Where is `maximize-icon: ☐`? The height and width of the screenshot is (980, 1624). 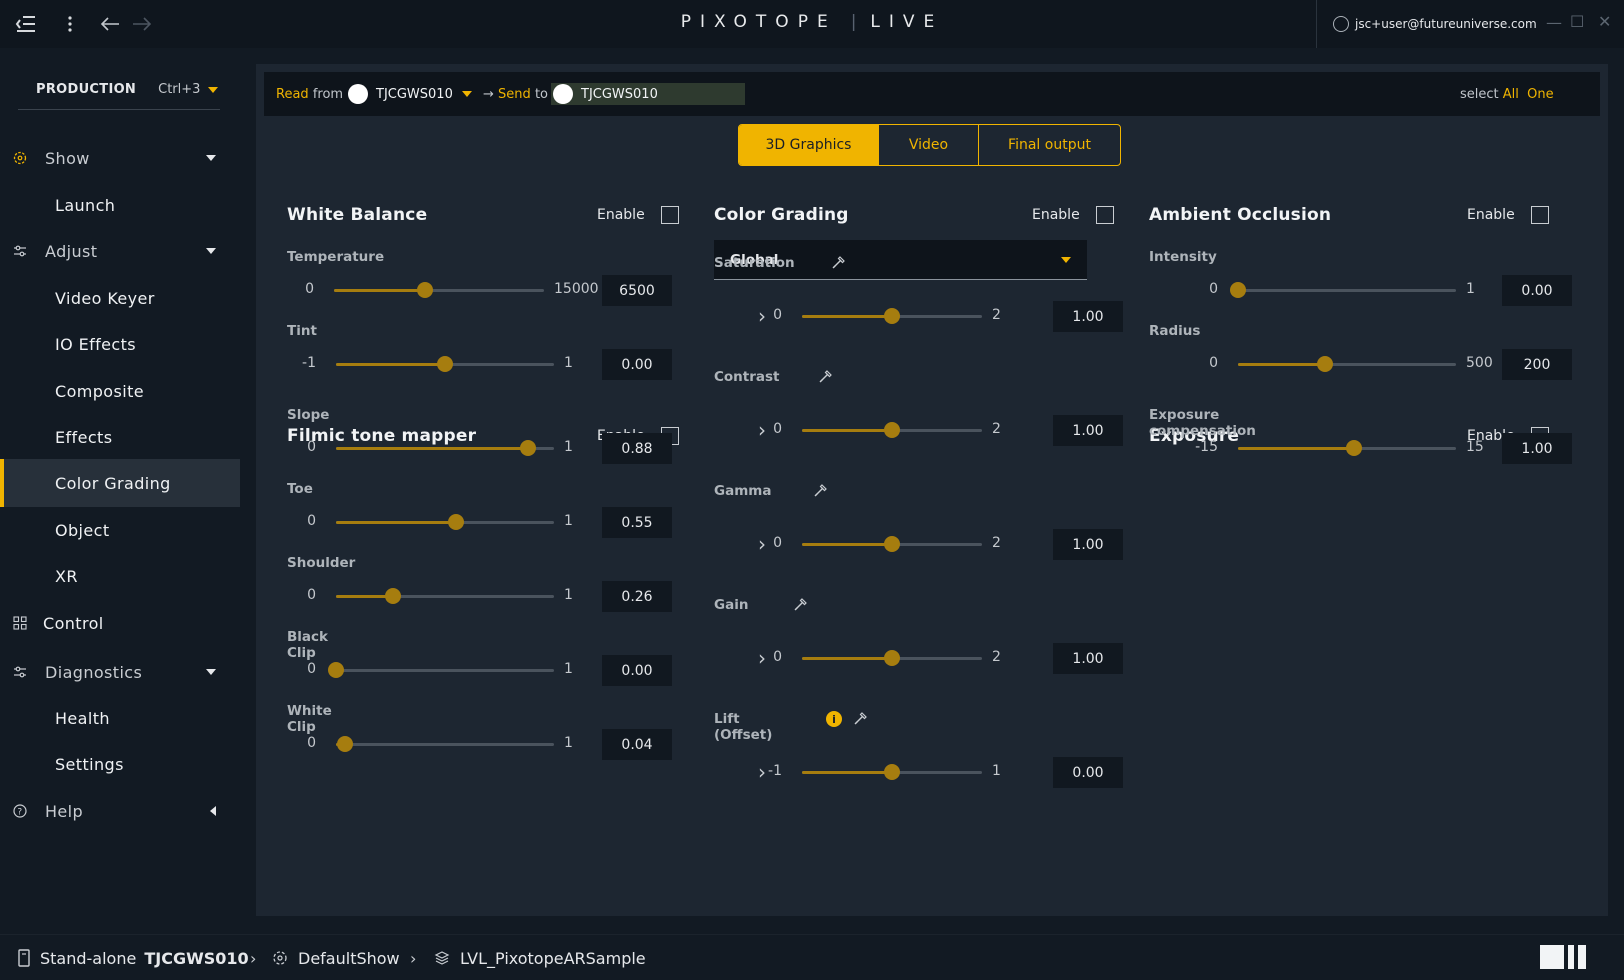 maximize-icon: ☐ is located at coordinates (1577, 21).